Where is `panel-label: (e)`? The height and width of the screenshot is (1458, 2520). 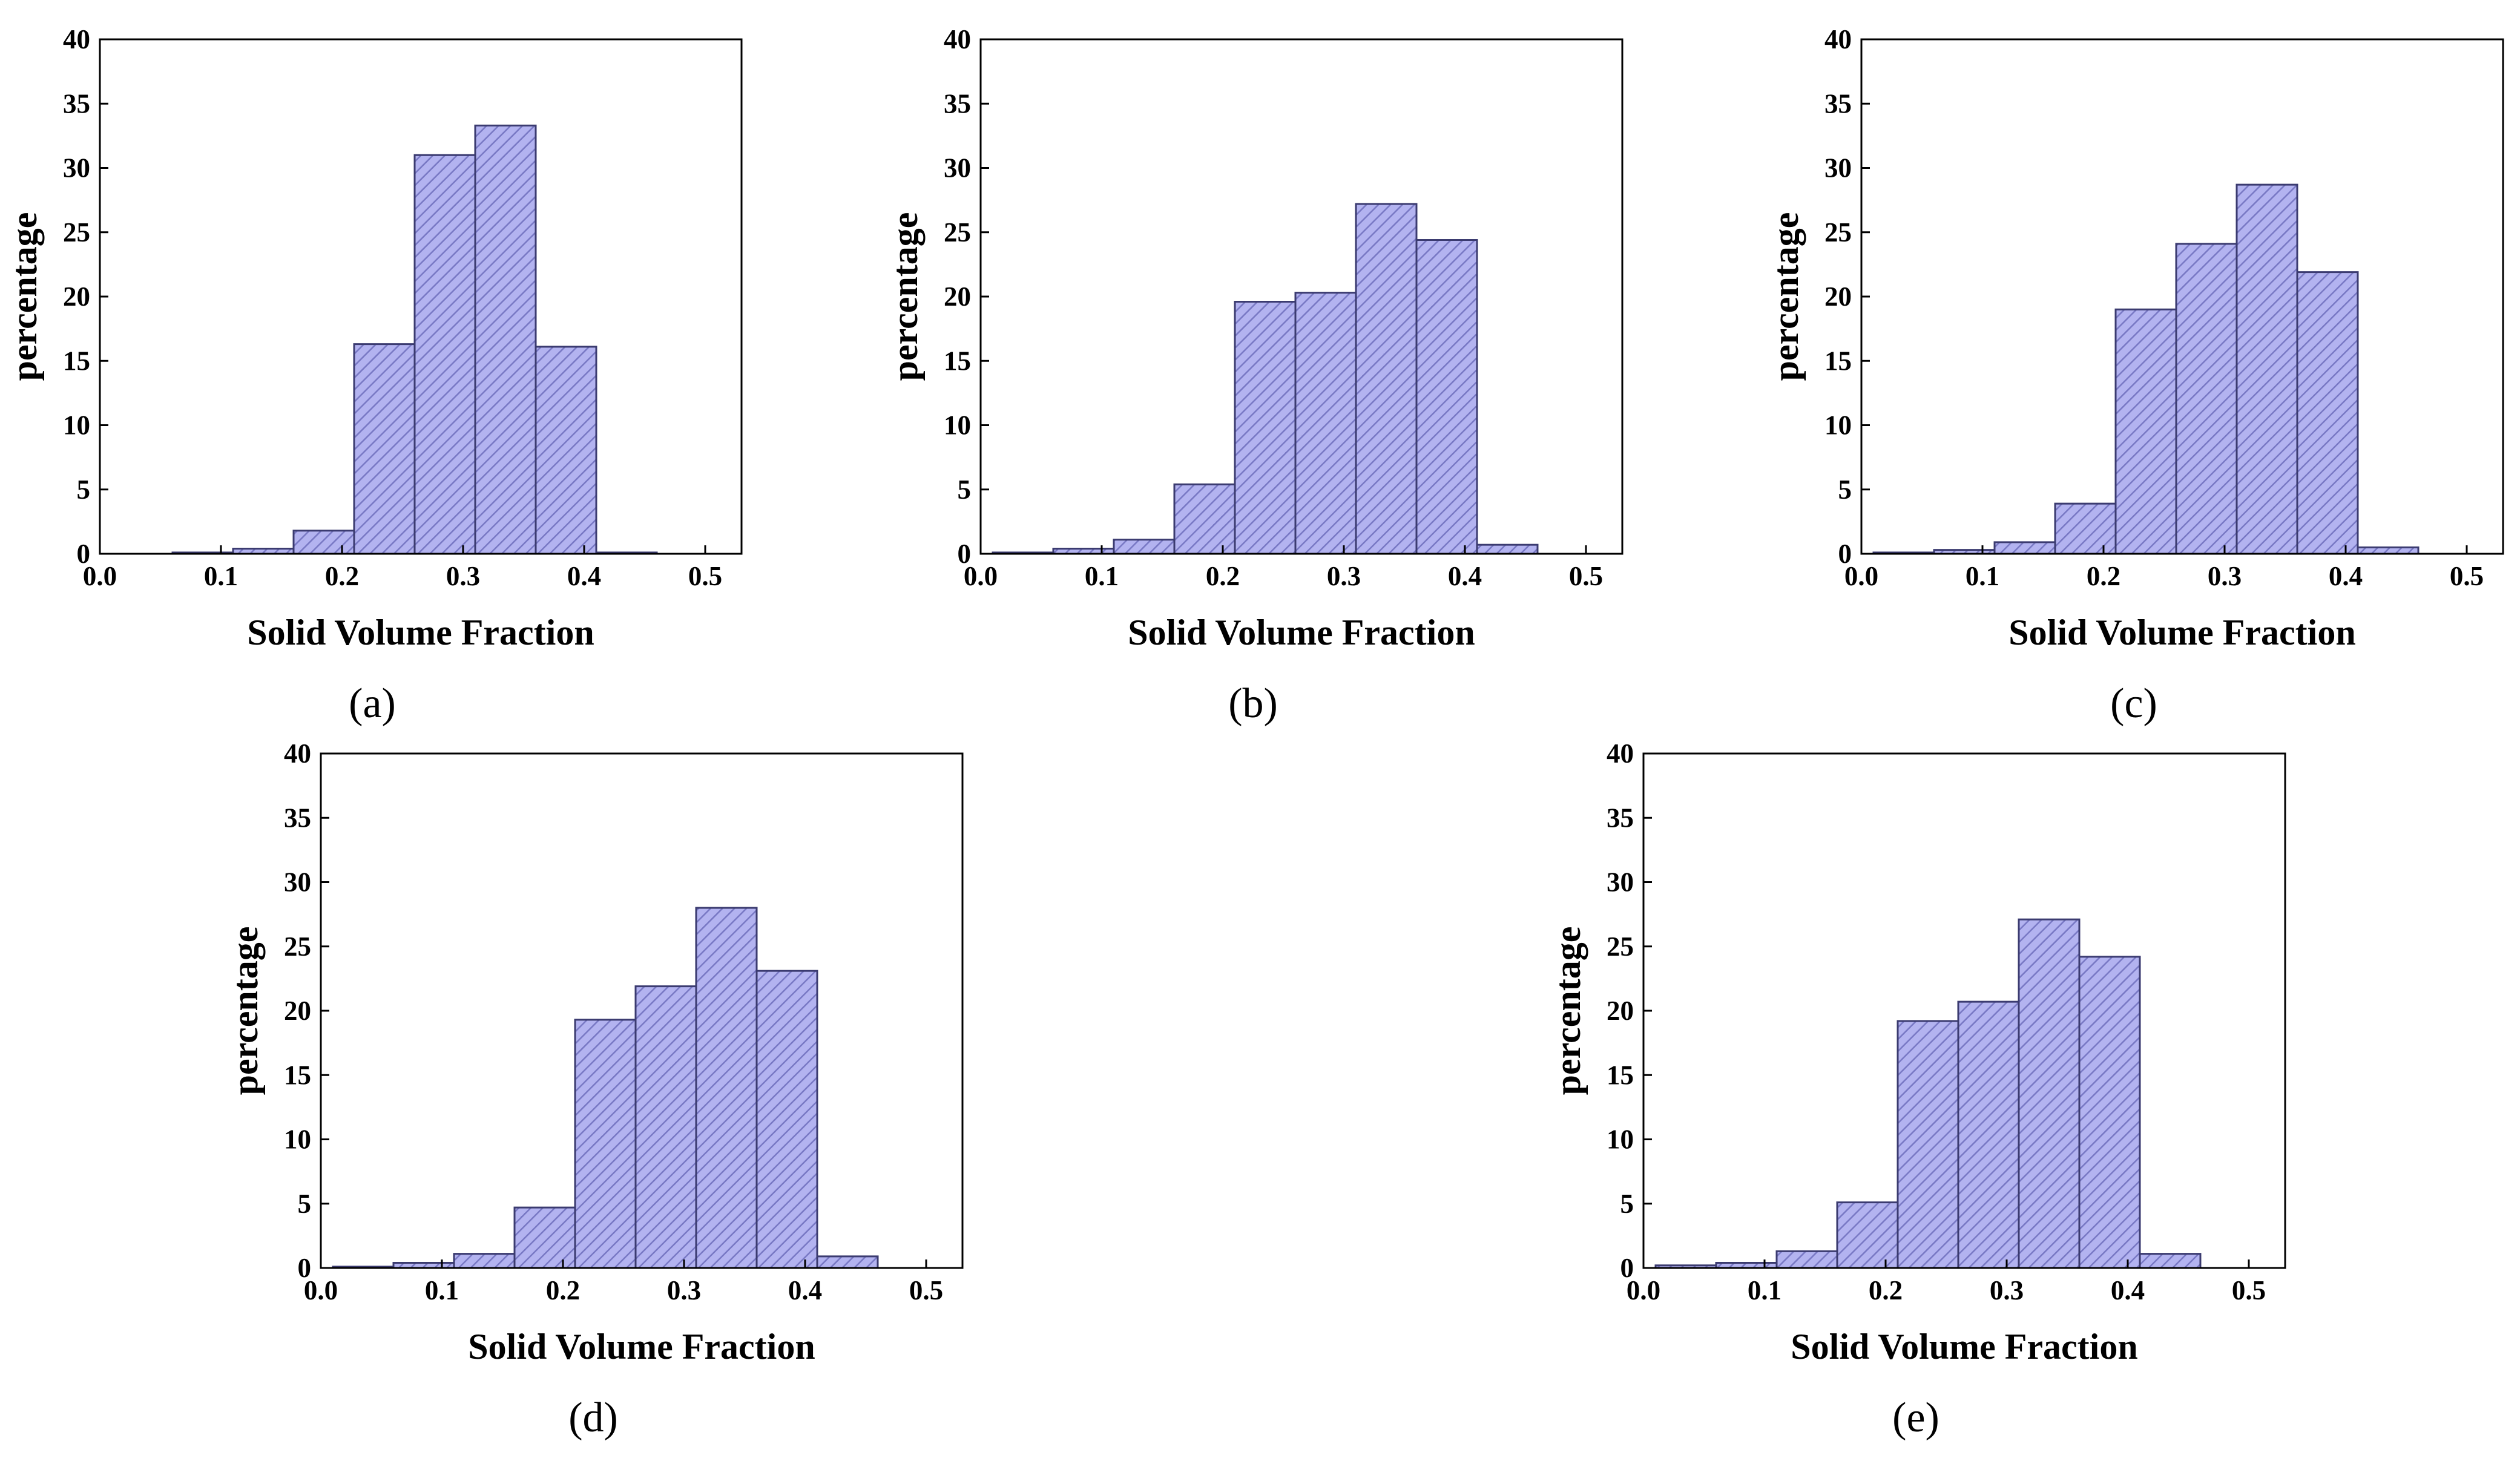 panel-label: (e) is located at coordinates (1915, 1417).